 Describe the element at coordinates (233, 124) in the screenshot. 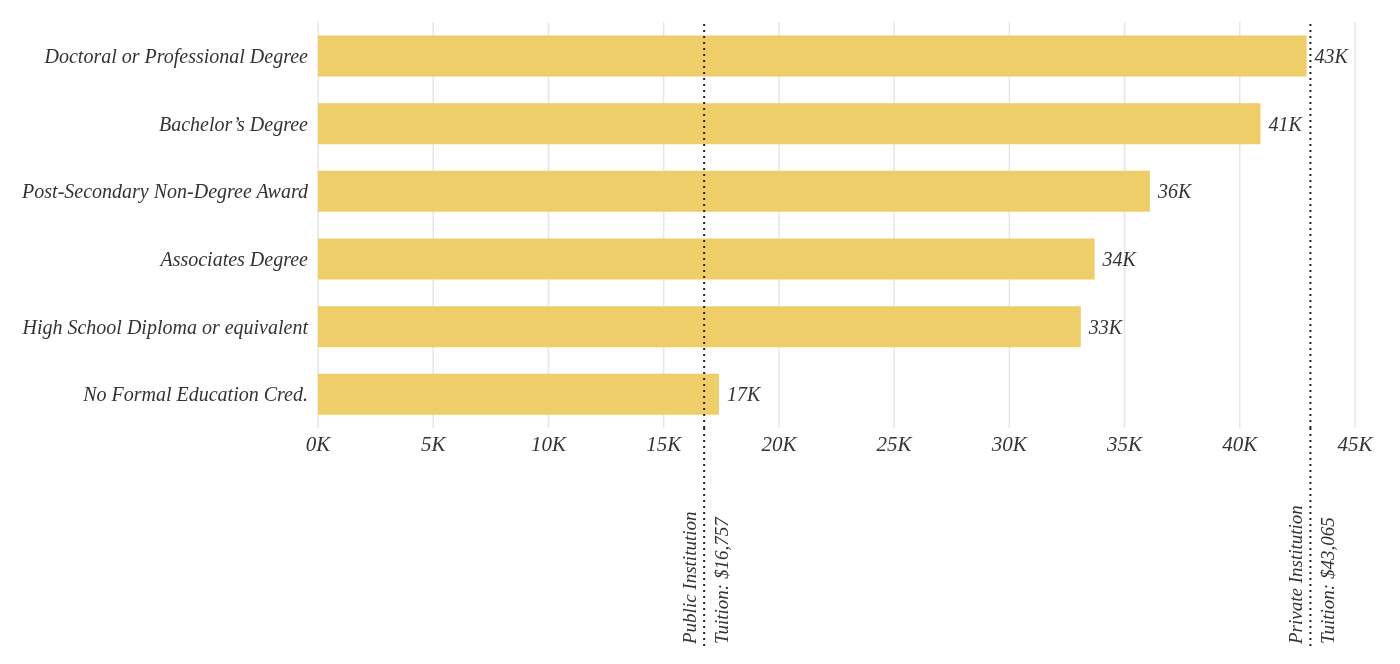

I see `y-tick-label: Bachelor’s Degree` at that location.